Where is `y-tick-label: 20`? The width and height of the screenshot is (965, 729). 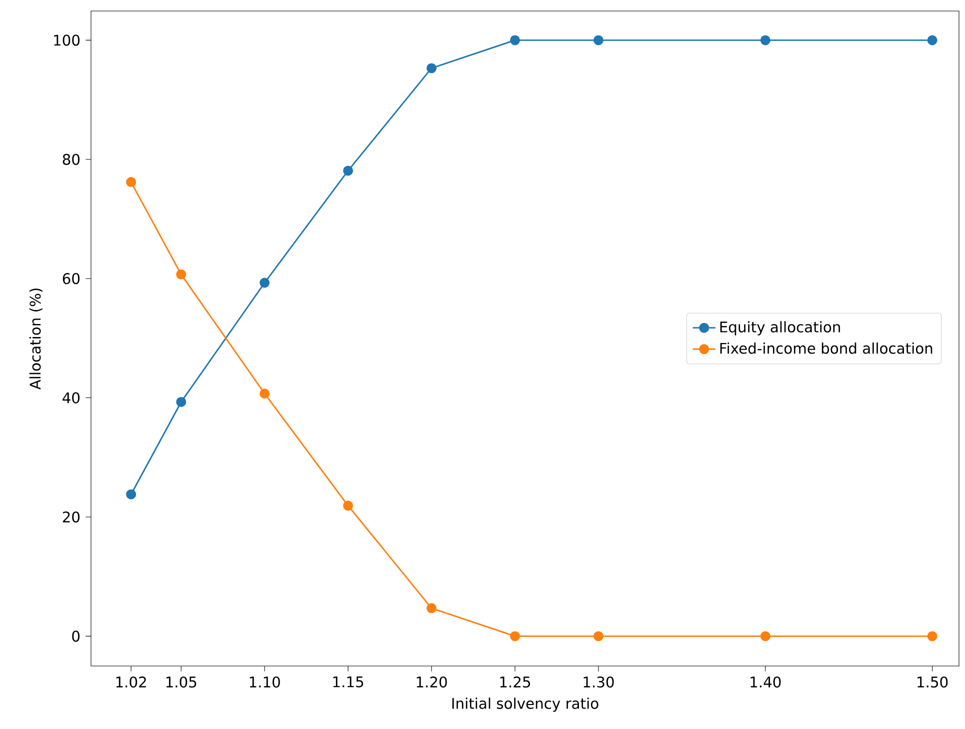
y-tick-label: 20 is located at coordinates (71, 517).